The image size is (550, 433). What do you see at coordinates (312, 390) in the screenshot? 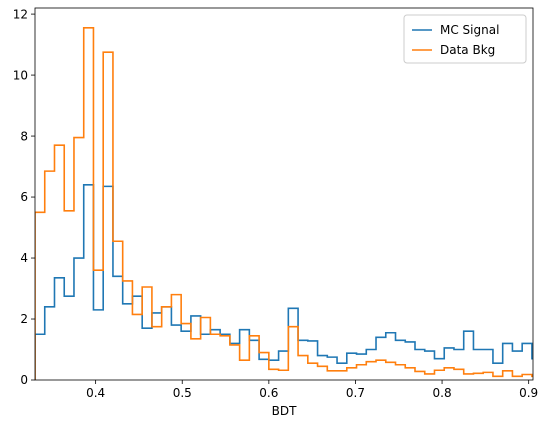
I see `x-axis: 0.4 0.5 0.6 0.7 0.8 0.9` at bounding box center [312, 390].